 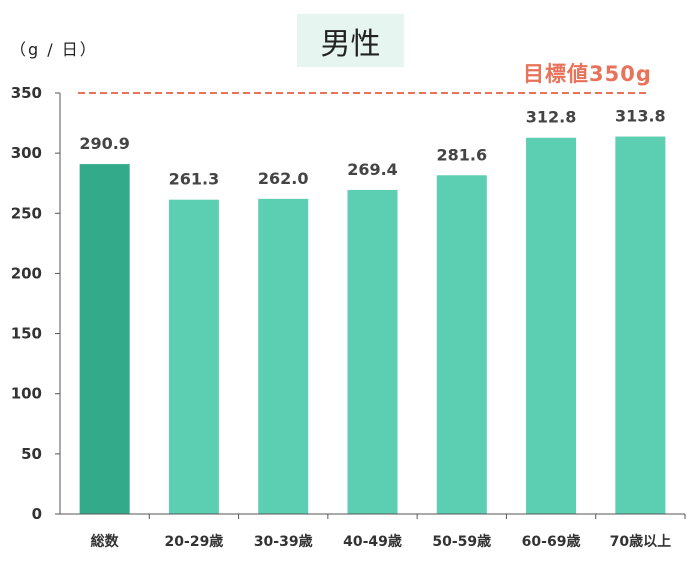 I want to click on y-tick-label: 150, so click(x=26, y=334).